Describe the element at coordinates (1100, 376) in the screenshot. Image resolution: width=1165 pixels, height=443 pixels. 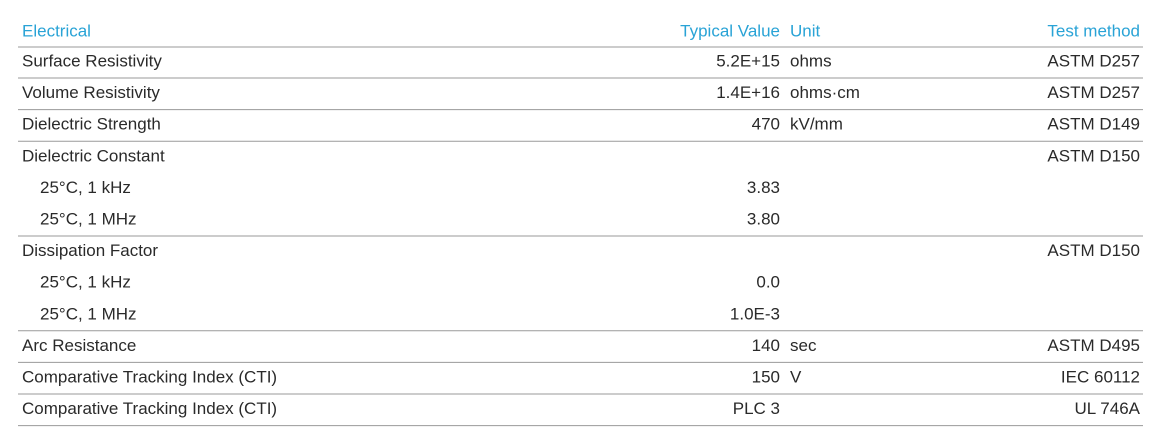
I see `method-cell: IEC 60112` at that location.